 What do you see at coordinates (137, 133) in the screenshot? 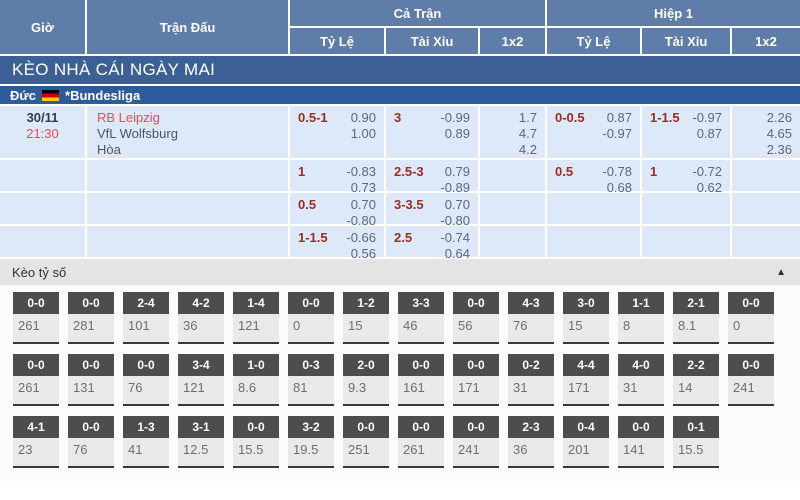
I see `team-name: VfL Wolfsburg` at bounding box center [137, 133].